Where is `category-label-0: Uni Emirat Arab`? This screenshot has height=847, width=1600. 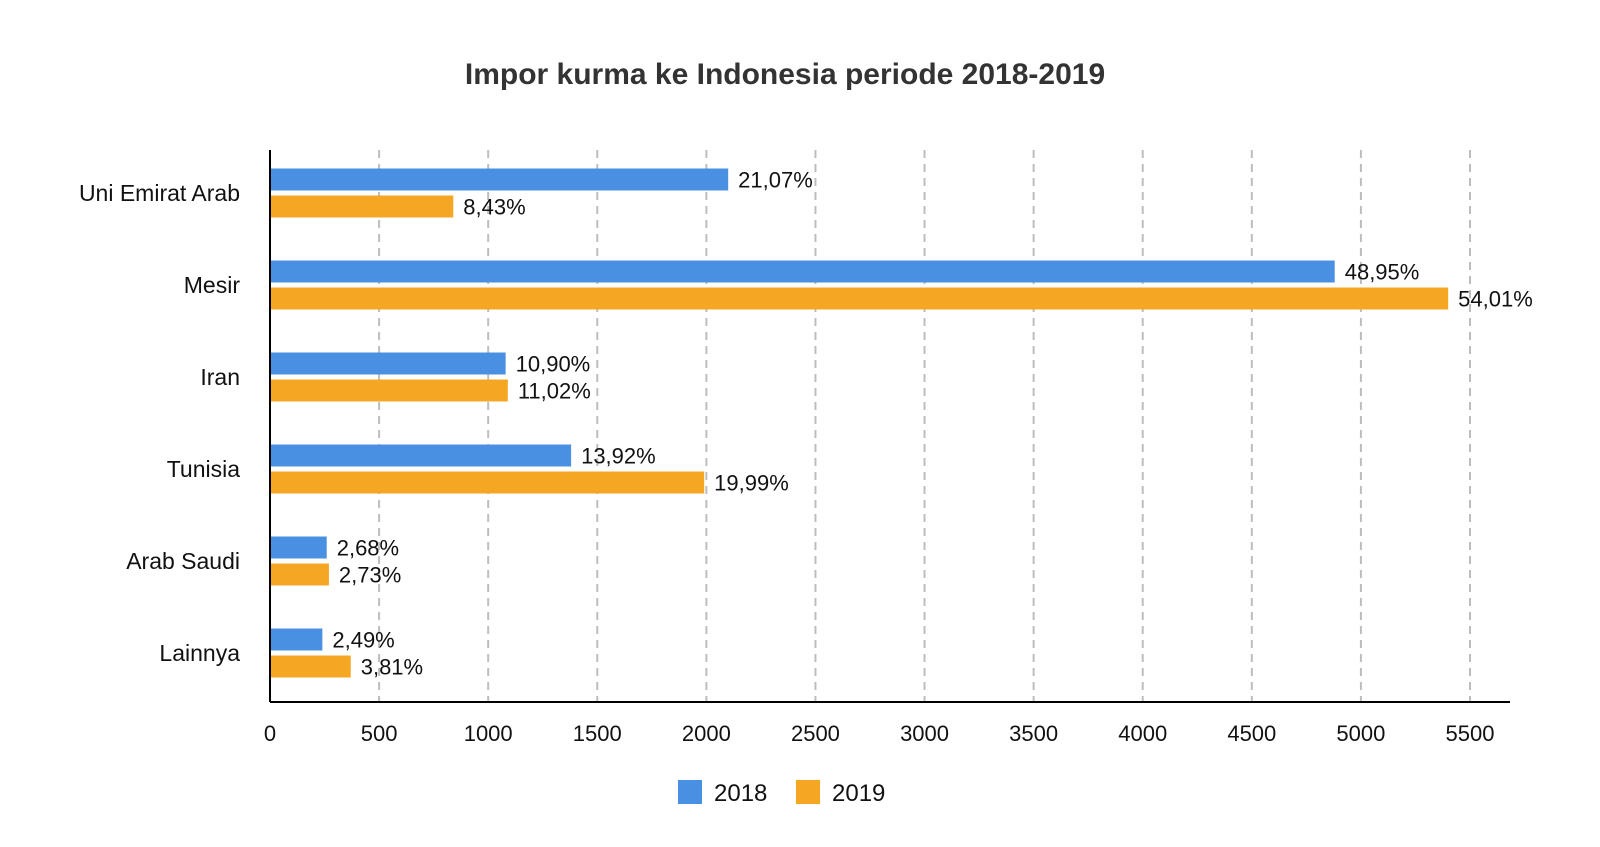
category-label-0: Uni Emirat Arab is located at coordinates (159, 193).